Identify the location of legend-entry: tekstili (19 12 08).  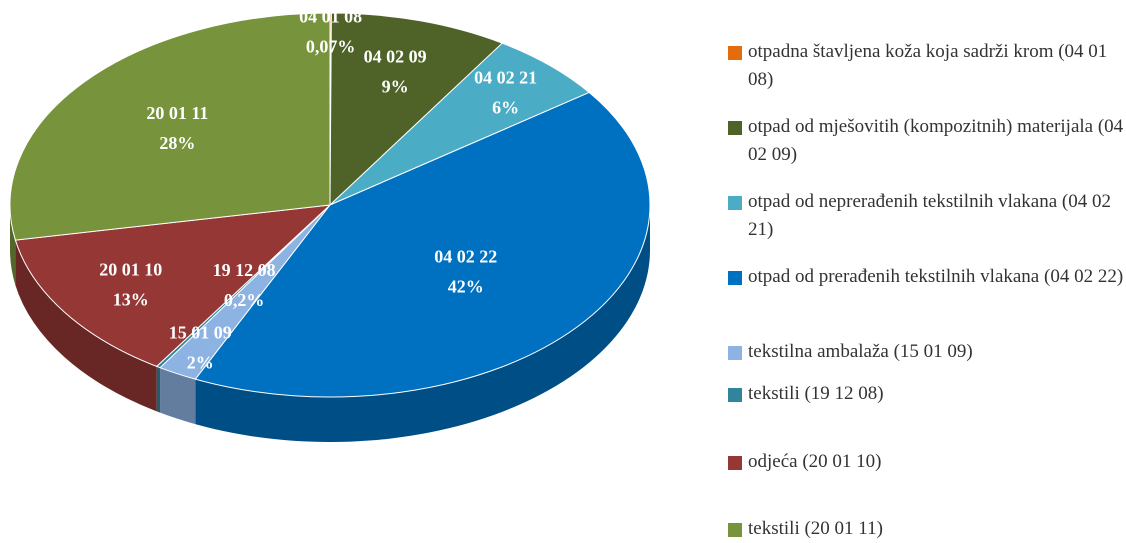
(927, 394).